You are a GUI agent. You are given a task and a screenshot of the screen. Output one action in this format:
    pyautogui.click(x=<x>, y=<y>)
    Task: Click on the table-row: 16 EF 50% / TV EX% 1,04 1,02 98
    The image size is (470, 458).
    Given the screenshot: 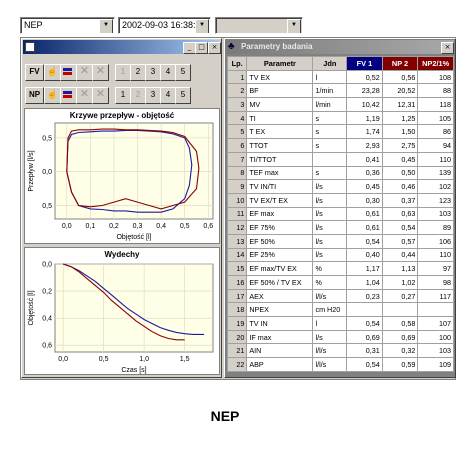 What is the action you would take?
    pyautogui.click(x=340, y=282)
    